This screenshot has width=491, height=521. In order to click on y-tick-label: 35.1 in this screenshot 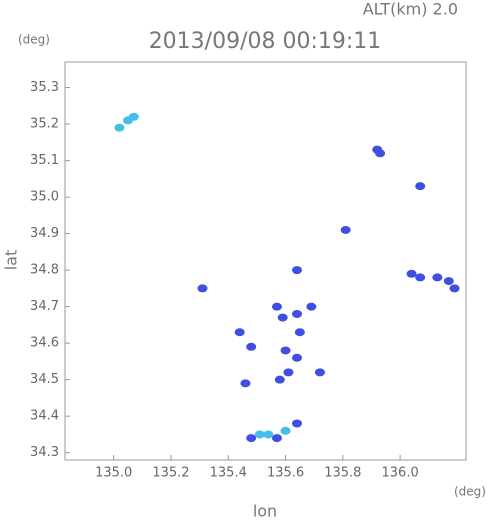, I will do `click(44, 160)`.